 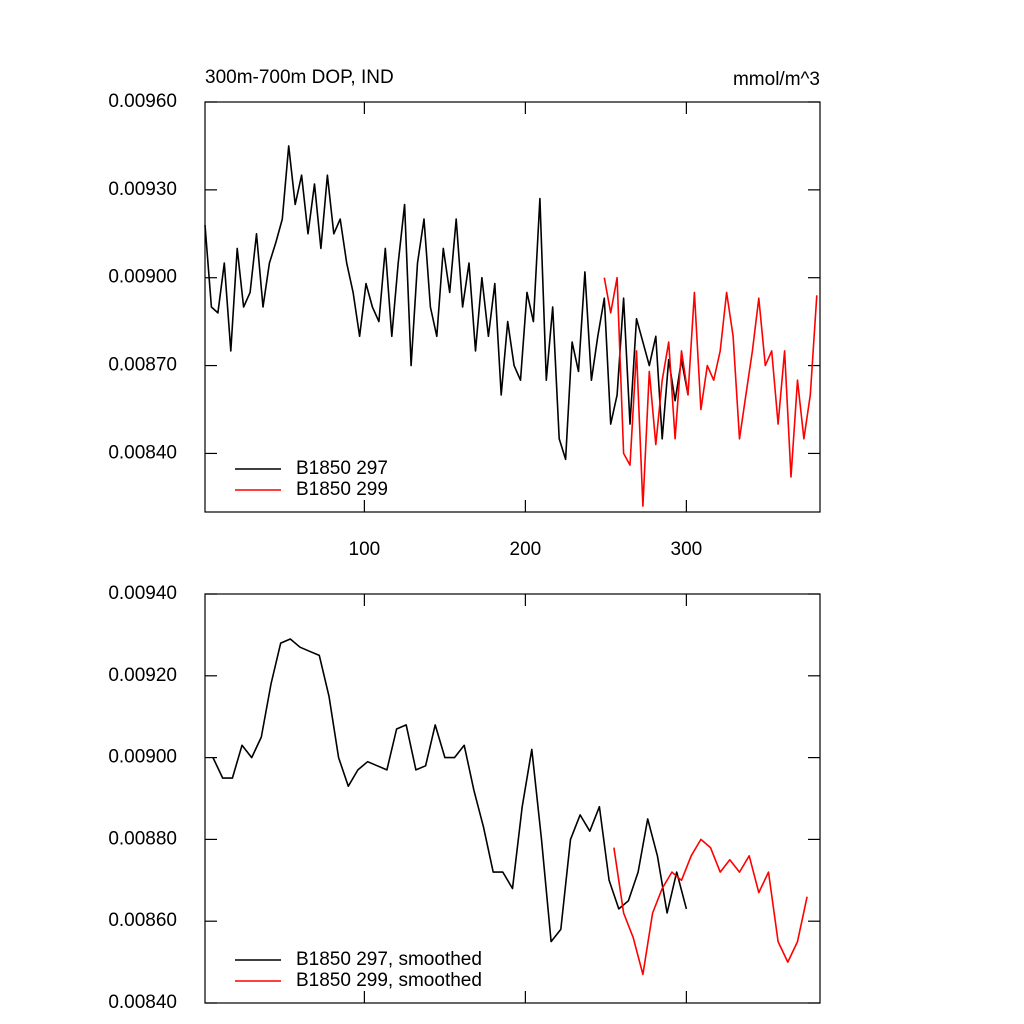 I want to click on y-tick-label: 0.00870, so click(x=142, y=365).